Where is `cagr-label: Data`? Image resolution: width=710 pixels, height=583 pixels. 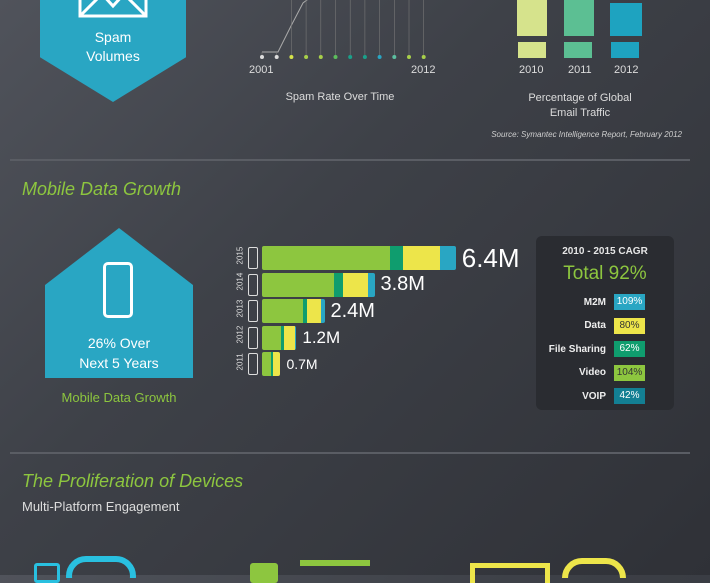 cagr-label: Data is located at coordinates (595, 325).